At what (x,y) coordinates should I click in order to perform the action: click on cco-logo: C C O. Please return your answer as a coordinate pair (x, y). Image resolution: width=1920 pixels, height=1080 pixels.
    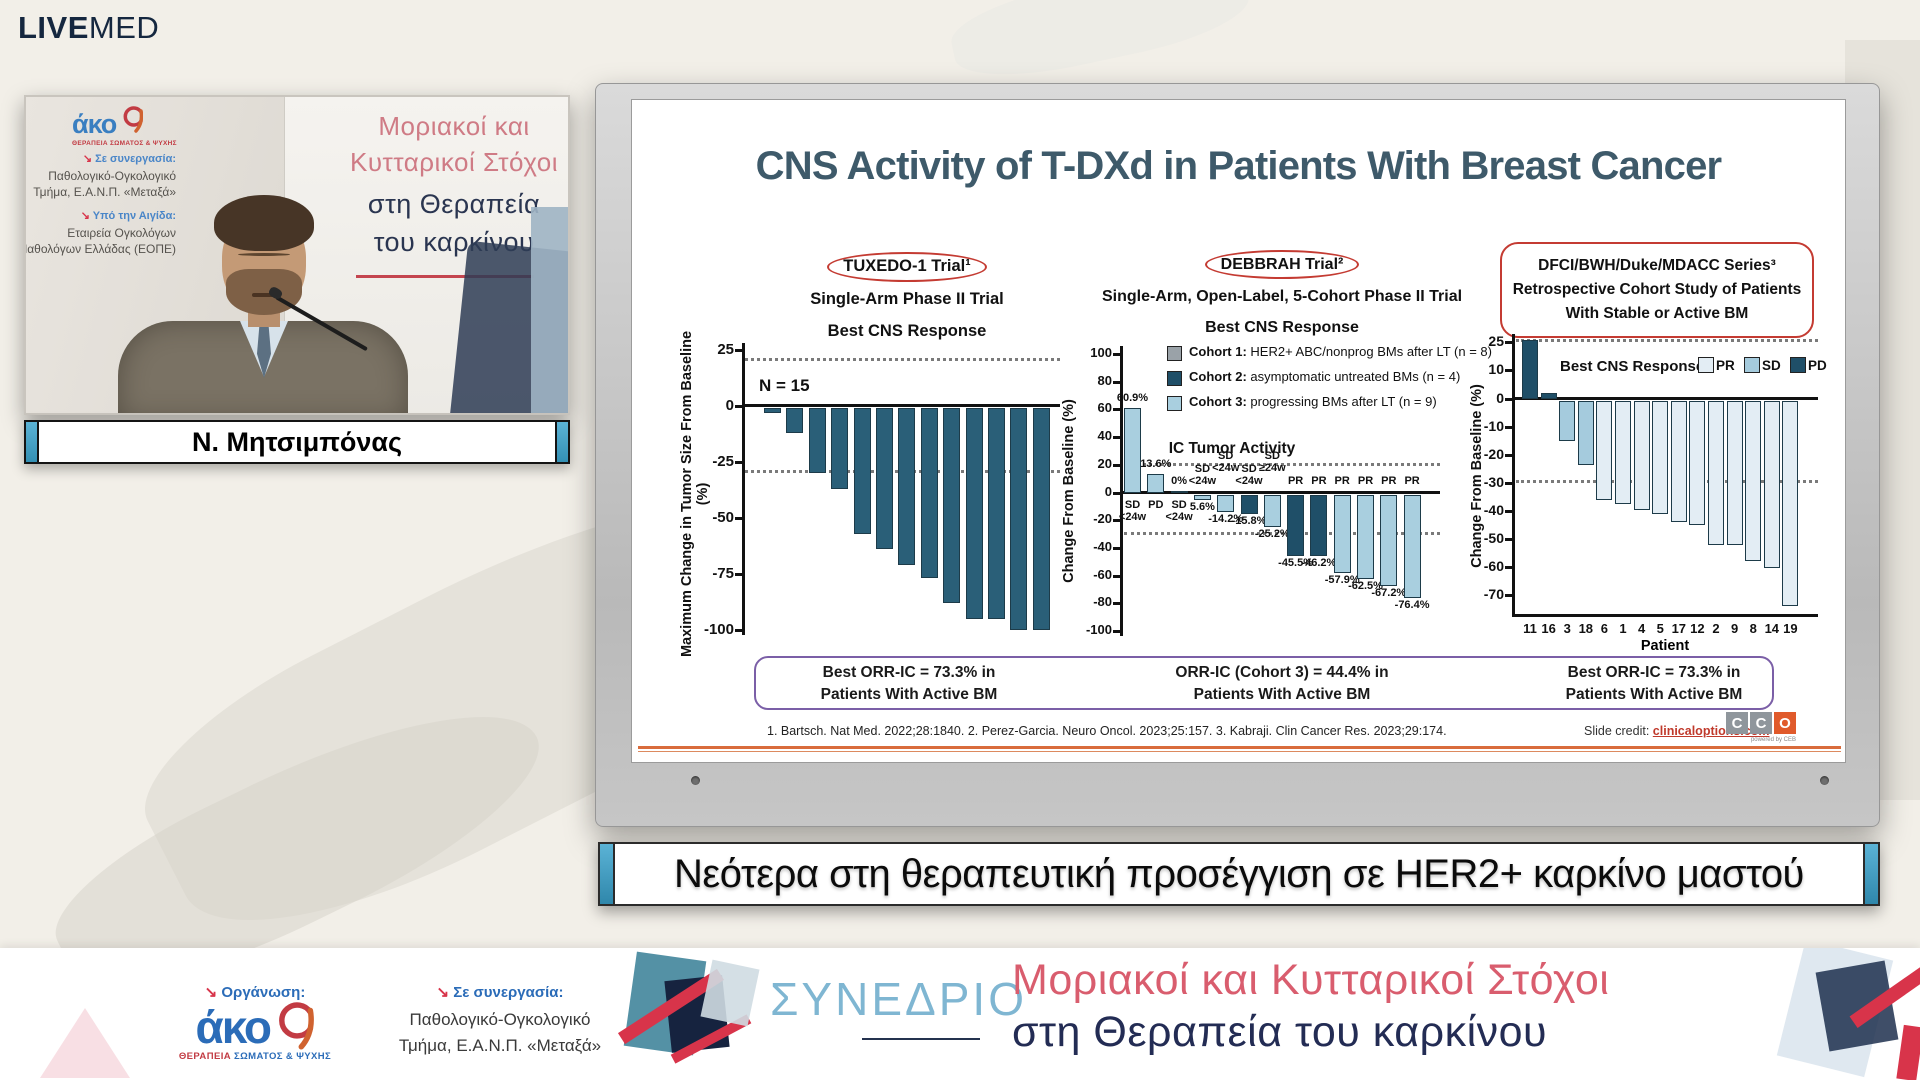
    Looking at the image, I should click on (1761, 723).